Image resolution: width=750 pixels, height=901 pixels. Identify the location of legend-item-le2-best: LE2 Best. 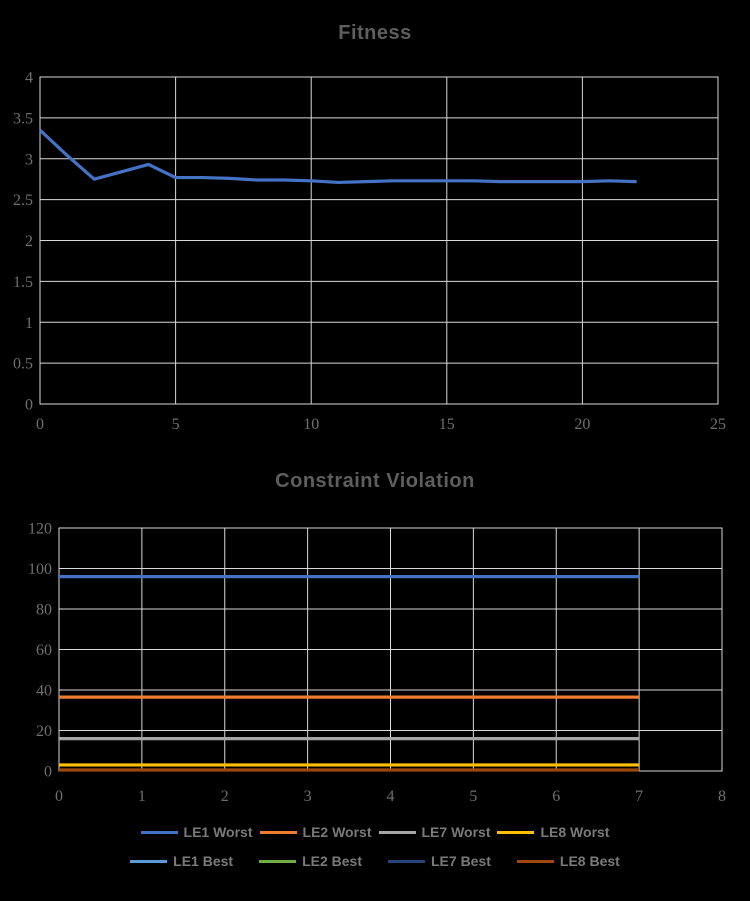
(310, 861).